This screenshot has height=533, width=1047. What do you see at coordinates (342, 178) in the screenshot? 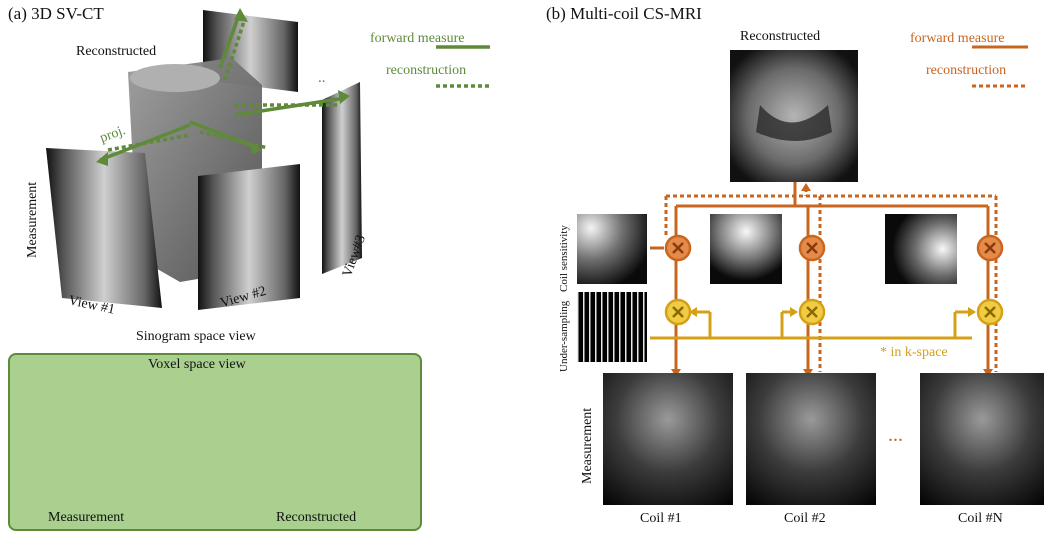
I see `view3-slab` at bounding box center [342, 178].